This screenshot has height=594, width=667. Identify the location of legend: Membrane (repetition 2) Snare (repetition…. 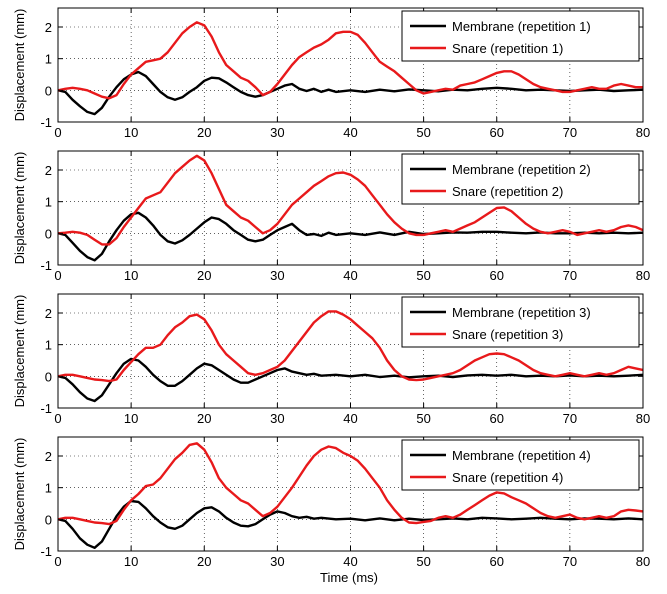
(520, 179).